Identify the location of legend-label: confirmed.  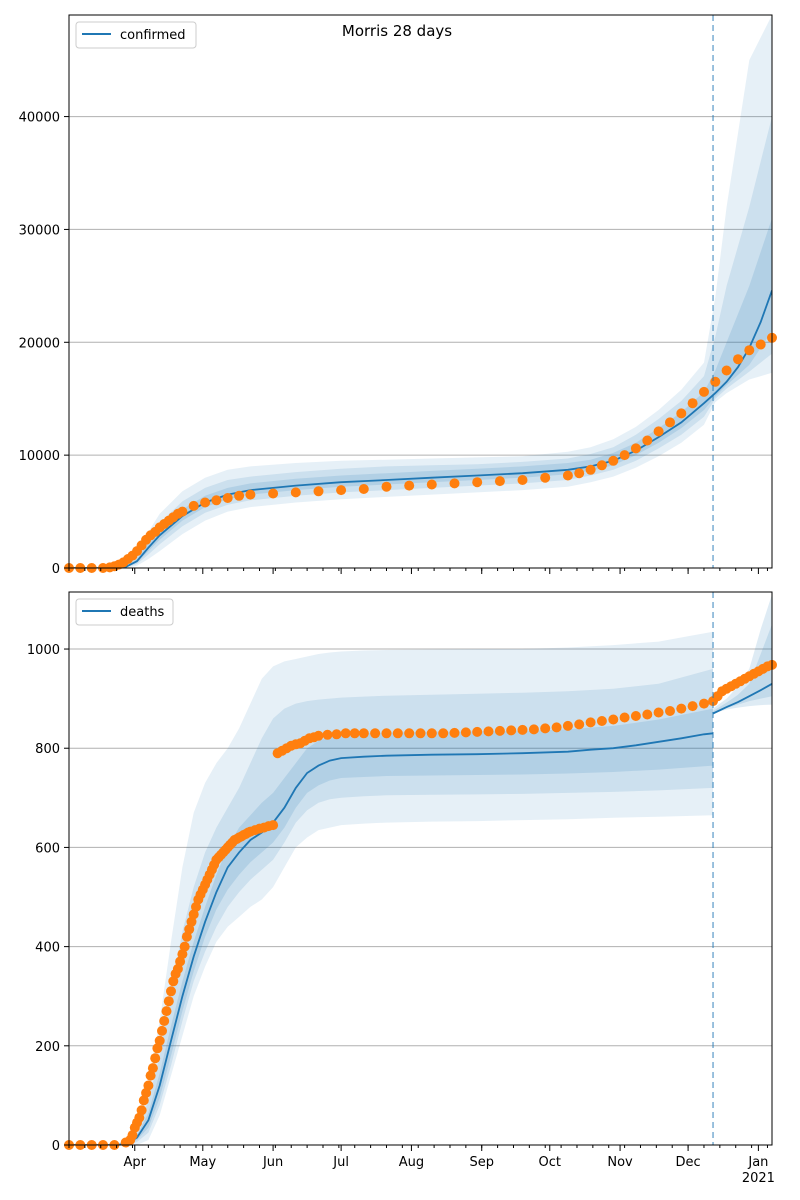
(153, 35).